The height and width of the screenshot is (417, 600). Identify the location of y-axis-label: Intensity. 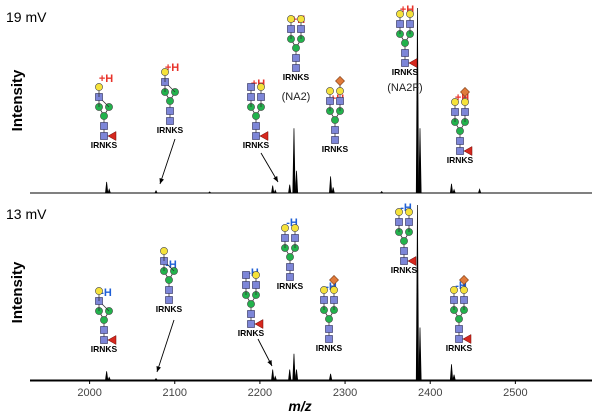
(17, 100).